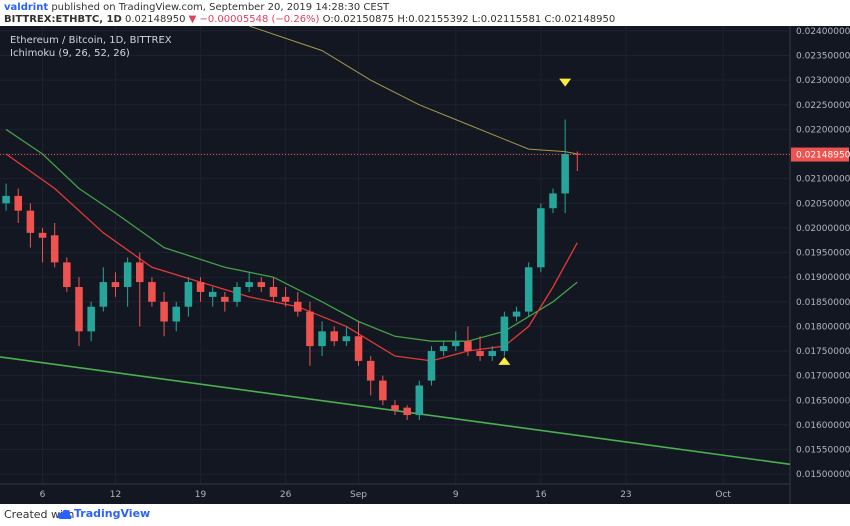 The image size is (850, 526). What do you see at coordinates (64, 514) in the screenshot?
I see `tradingview-cloud-icon` at bounding box center [64, 514].